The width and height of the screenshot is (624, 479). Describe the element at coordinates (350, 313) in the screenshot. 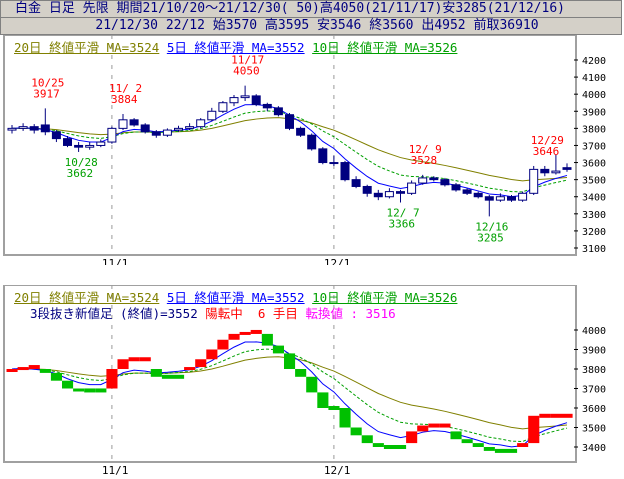

I see `switch-value: 転換値 : 3516` at that location.